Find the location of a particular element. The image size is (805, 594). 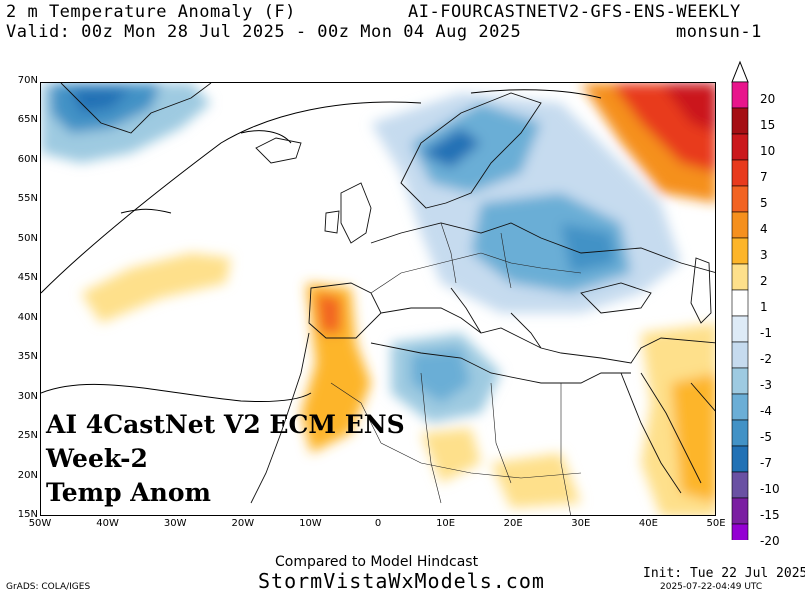

latitude-label: 55N is located at coordinates (27, 199).